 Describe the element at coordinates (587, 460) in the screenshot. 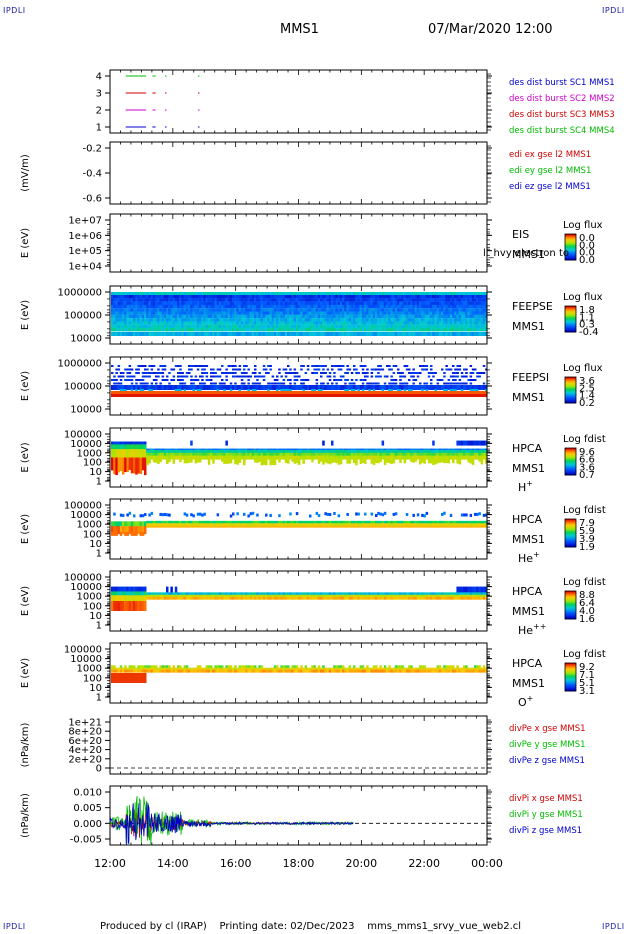

I see `colorbar-tick-label: 6.6` at that location.